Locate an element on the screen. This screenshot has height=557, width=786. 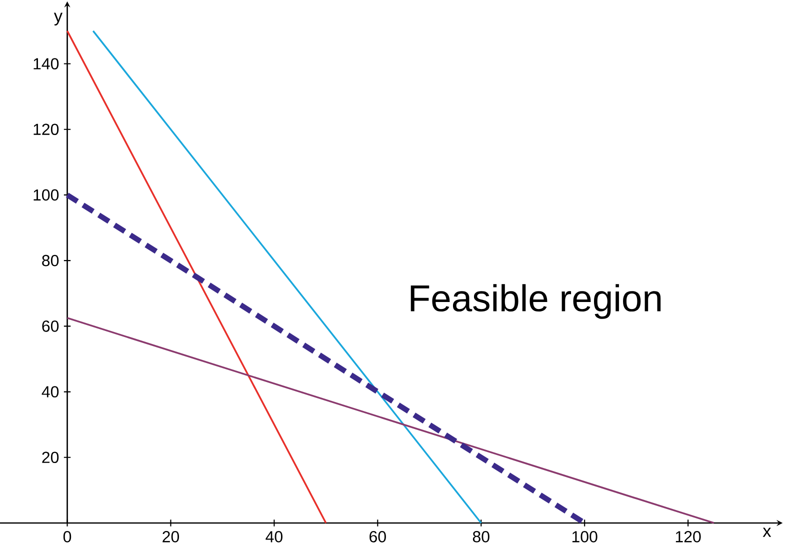
y-tick-label: 40 is located at coordinates (50, 392).